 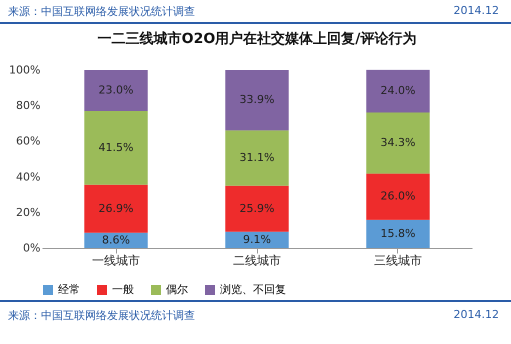 What do you see at coordinates (28, 141) in the screenshot?
I see `y-tick-label: 60%` at bounding box center [28, 141].